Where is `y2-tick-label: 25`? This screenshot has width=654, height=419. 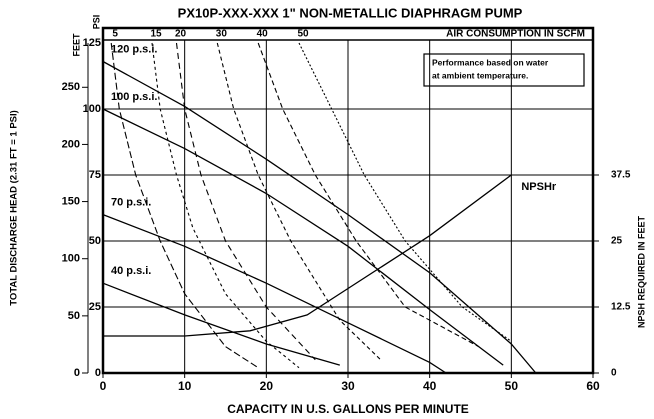
y2-tick-label: 25 is located at coordinates (617, 241).